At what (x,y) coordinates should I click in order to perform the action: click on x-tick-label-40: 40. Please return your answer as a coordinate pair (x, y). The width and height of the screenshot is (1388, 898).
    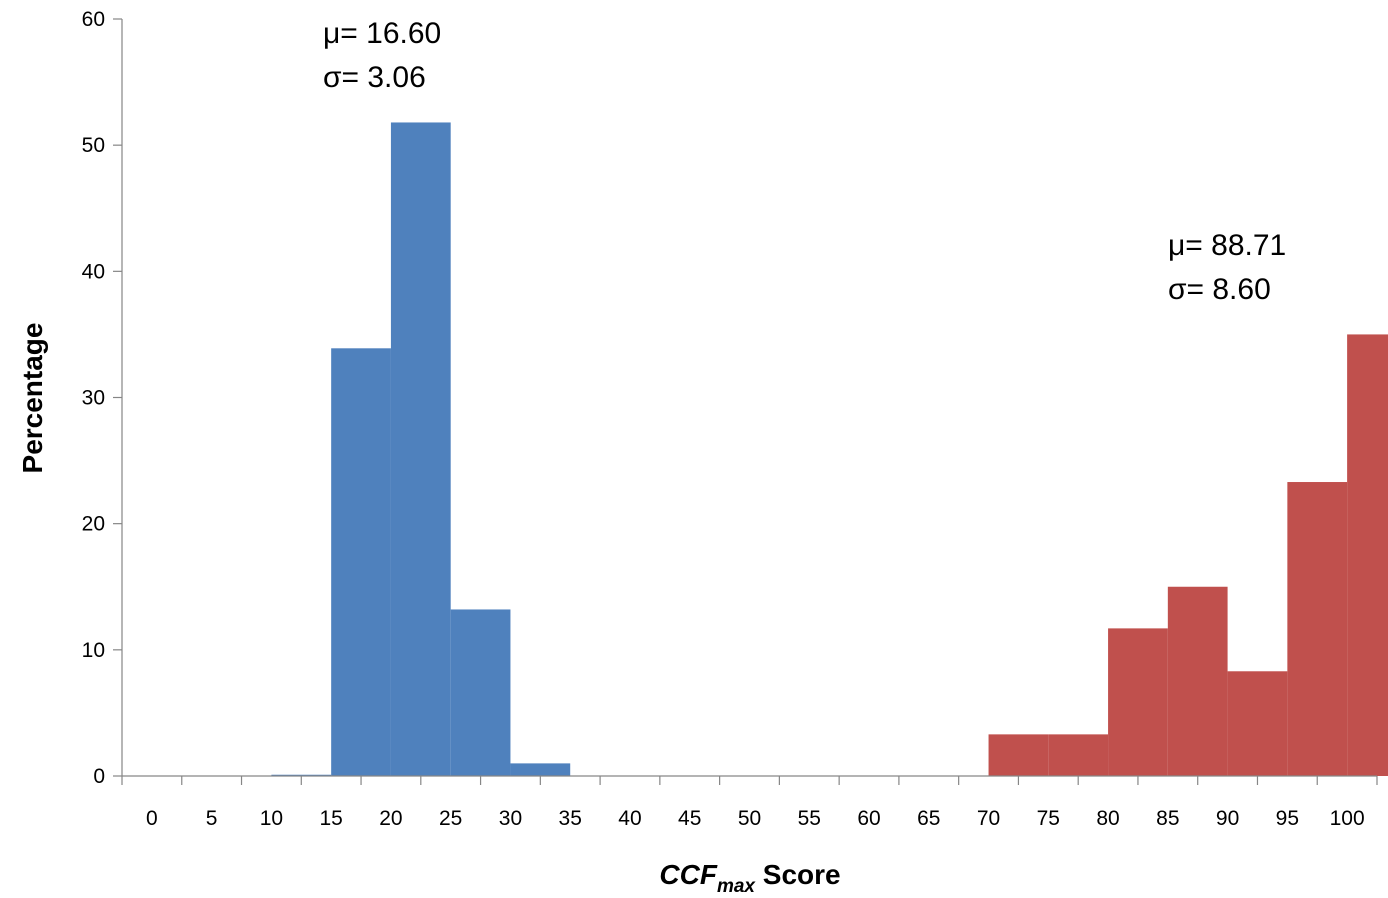
    Looking at the image, I should click on (629, 818).